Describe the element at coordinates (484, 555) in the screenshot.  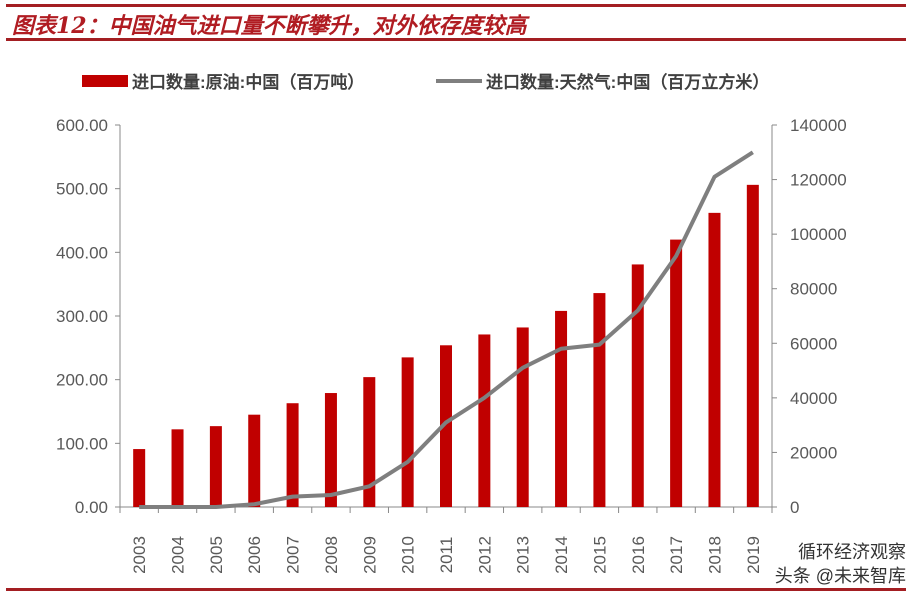
I see `x-tick-label: 2012` at that location.